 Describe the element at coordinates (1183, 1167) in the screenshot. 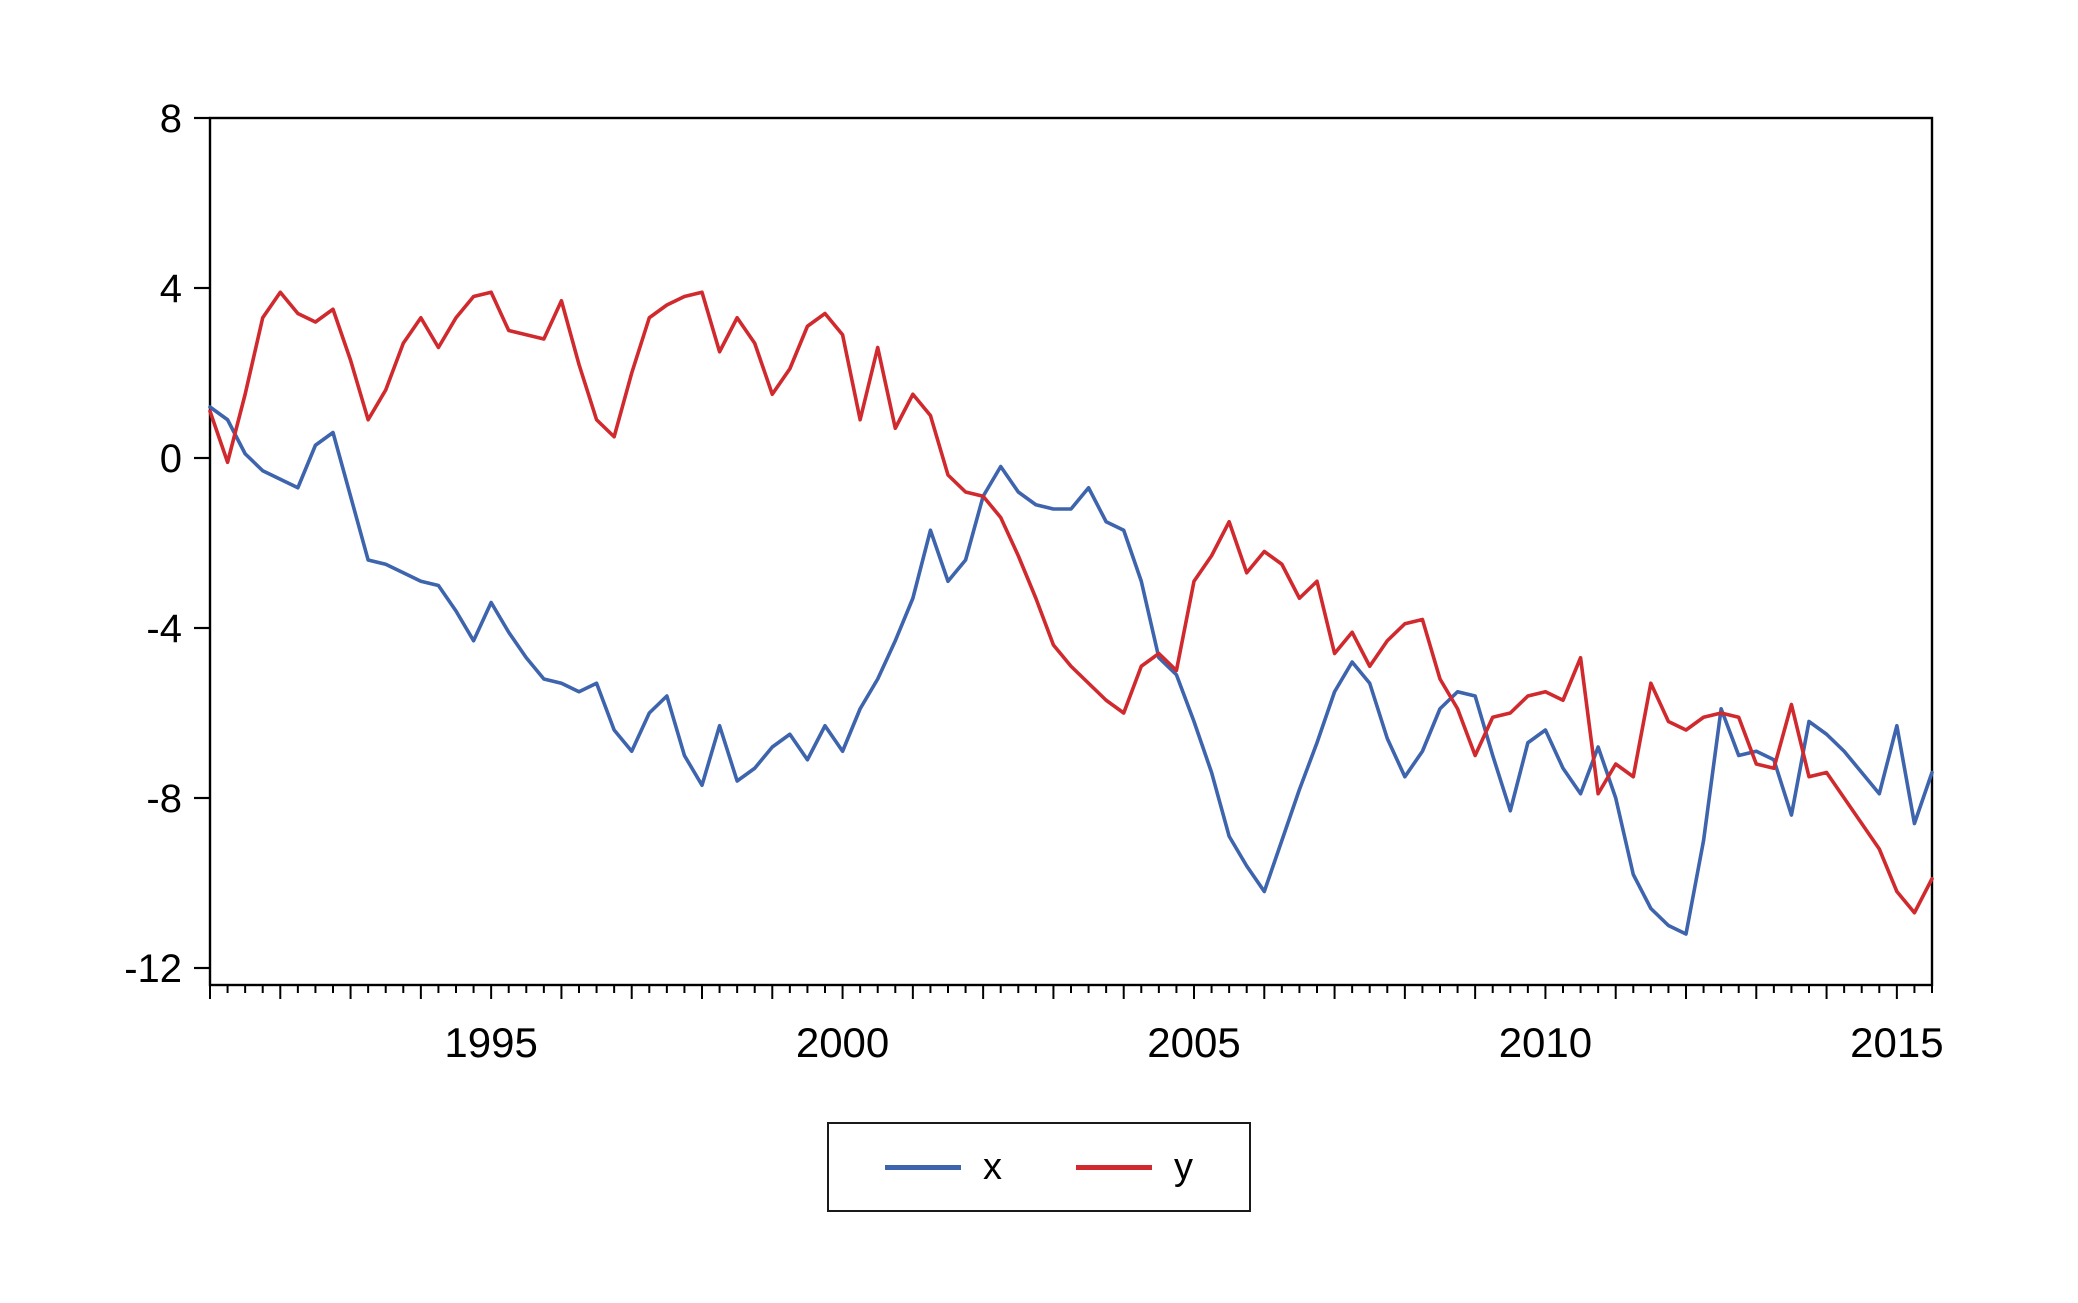

I see `legend-label-y: y` at that location.